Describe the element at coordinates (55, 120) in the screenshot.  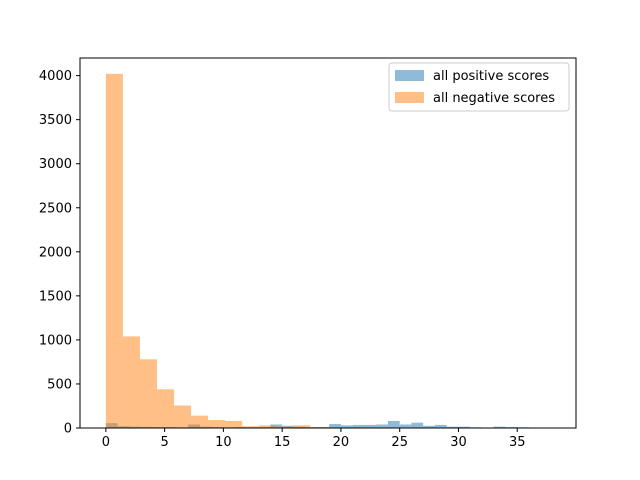
I see `y-tick-label-7: 3500` at that location.